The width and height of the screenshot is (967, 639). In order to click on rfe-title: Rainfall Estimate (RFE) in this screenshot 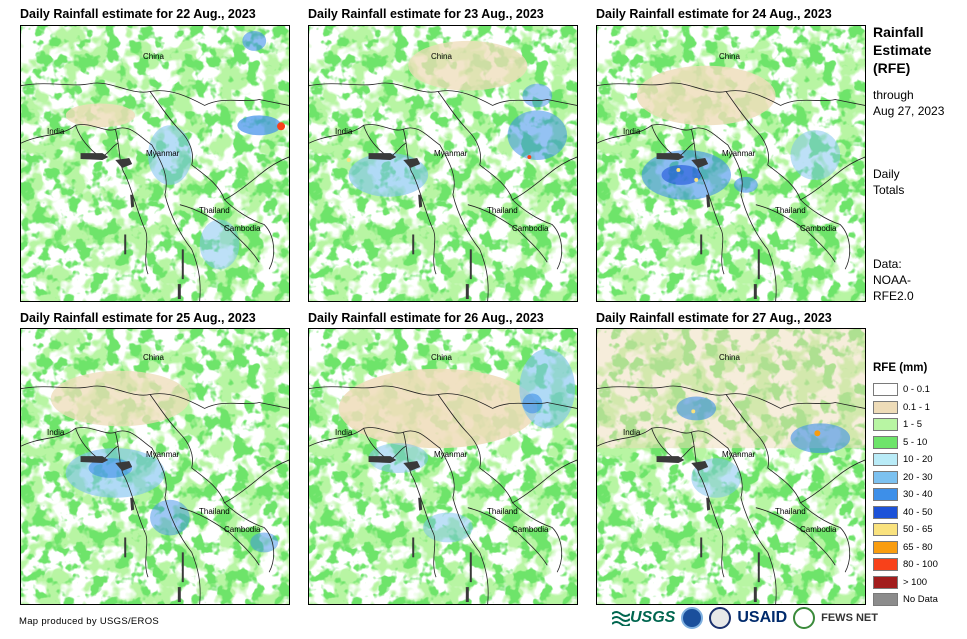, I will do `click(902, 50)`.